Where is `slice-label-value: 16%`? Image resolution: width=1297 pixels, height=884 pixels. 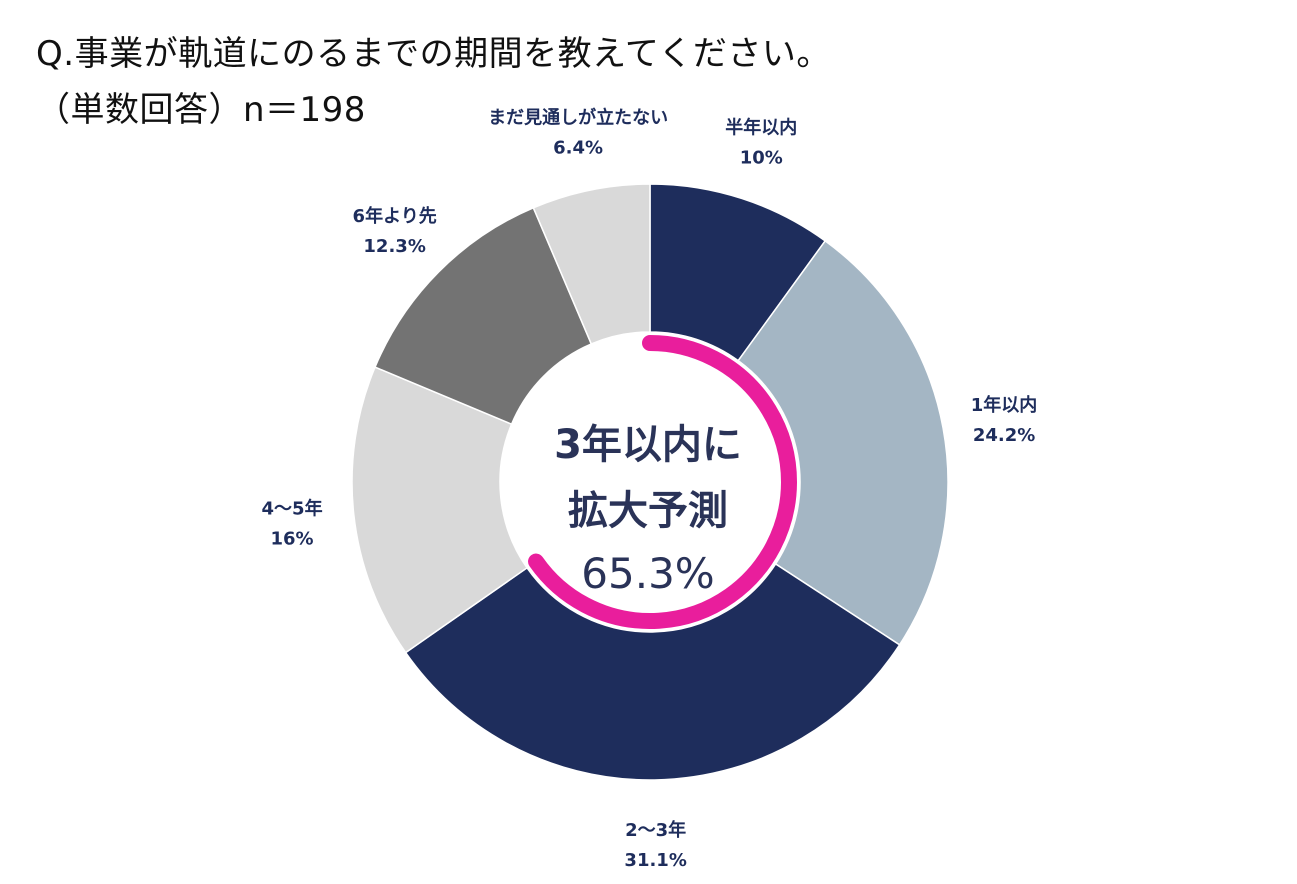 slice-label-value: 16% is located at coordinates (292, 538).